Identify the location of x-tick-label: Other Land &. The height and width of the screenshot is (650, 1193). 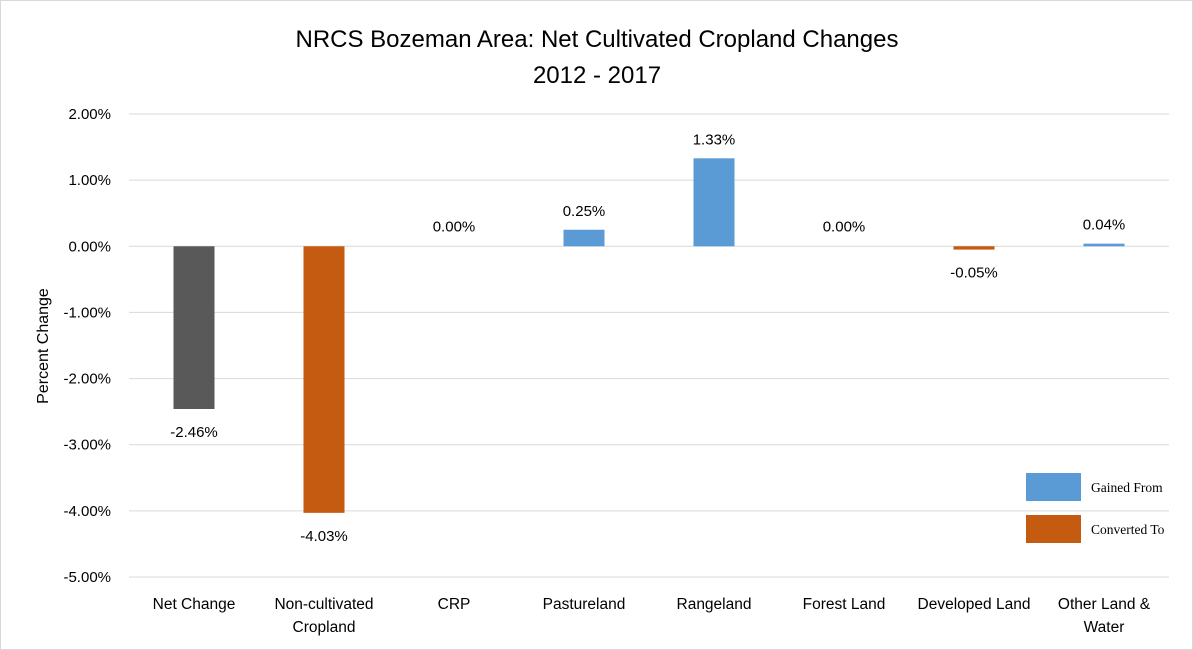
(1104, 604).